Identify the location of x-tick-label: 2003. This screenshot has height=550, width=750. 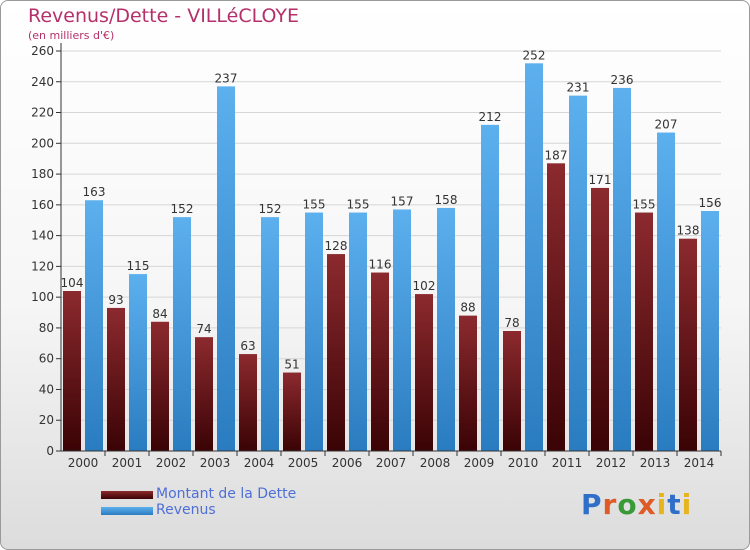
(215, 463).